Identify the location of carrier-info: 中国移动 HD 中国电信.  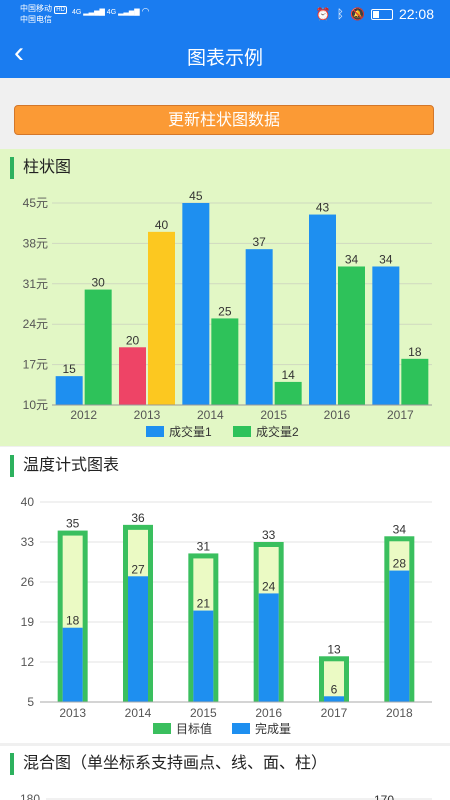
(43, 14).